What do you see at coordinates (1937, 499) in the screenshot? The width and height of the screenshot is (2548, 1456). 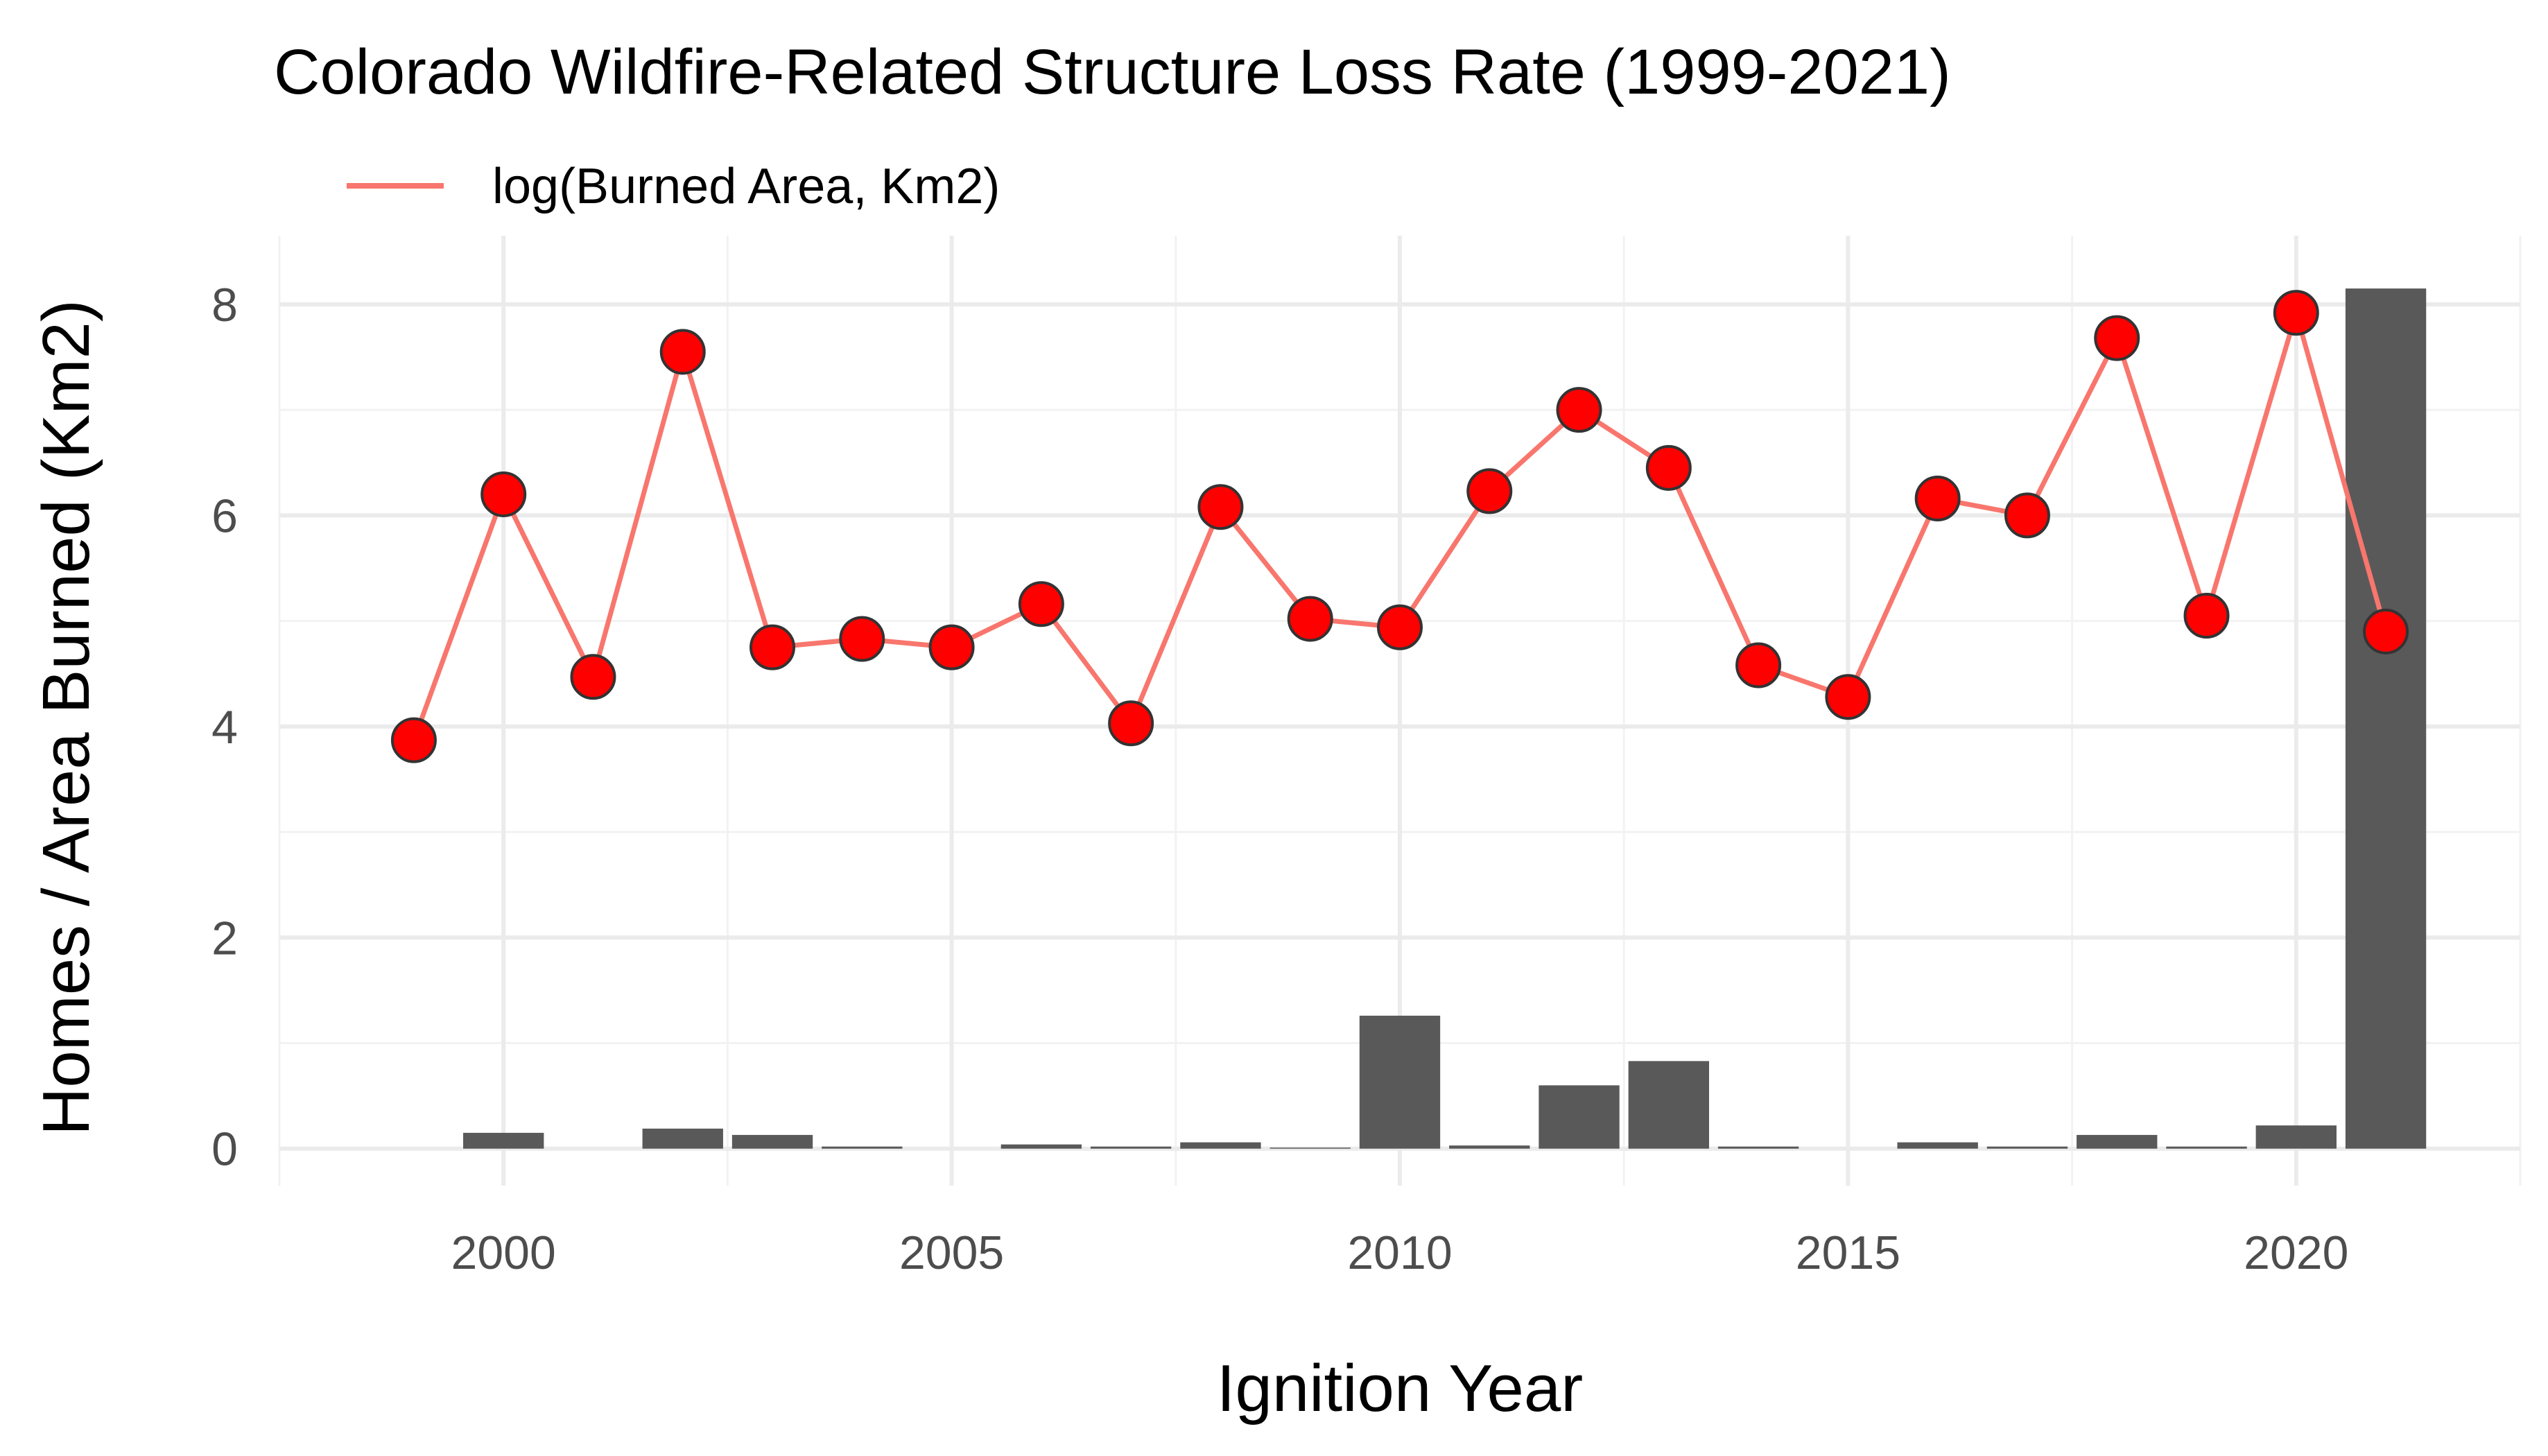 I see `point-2016` at bounding box center [1937, 499].